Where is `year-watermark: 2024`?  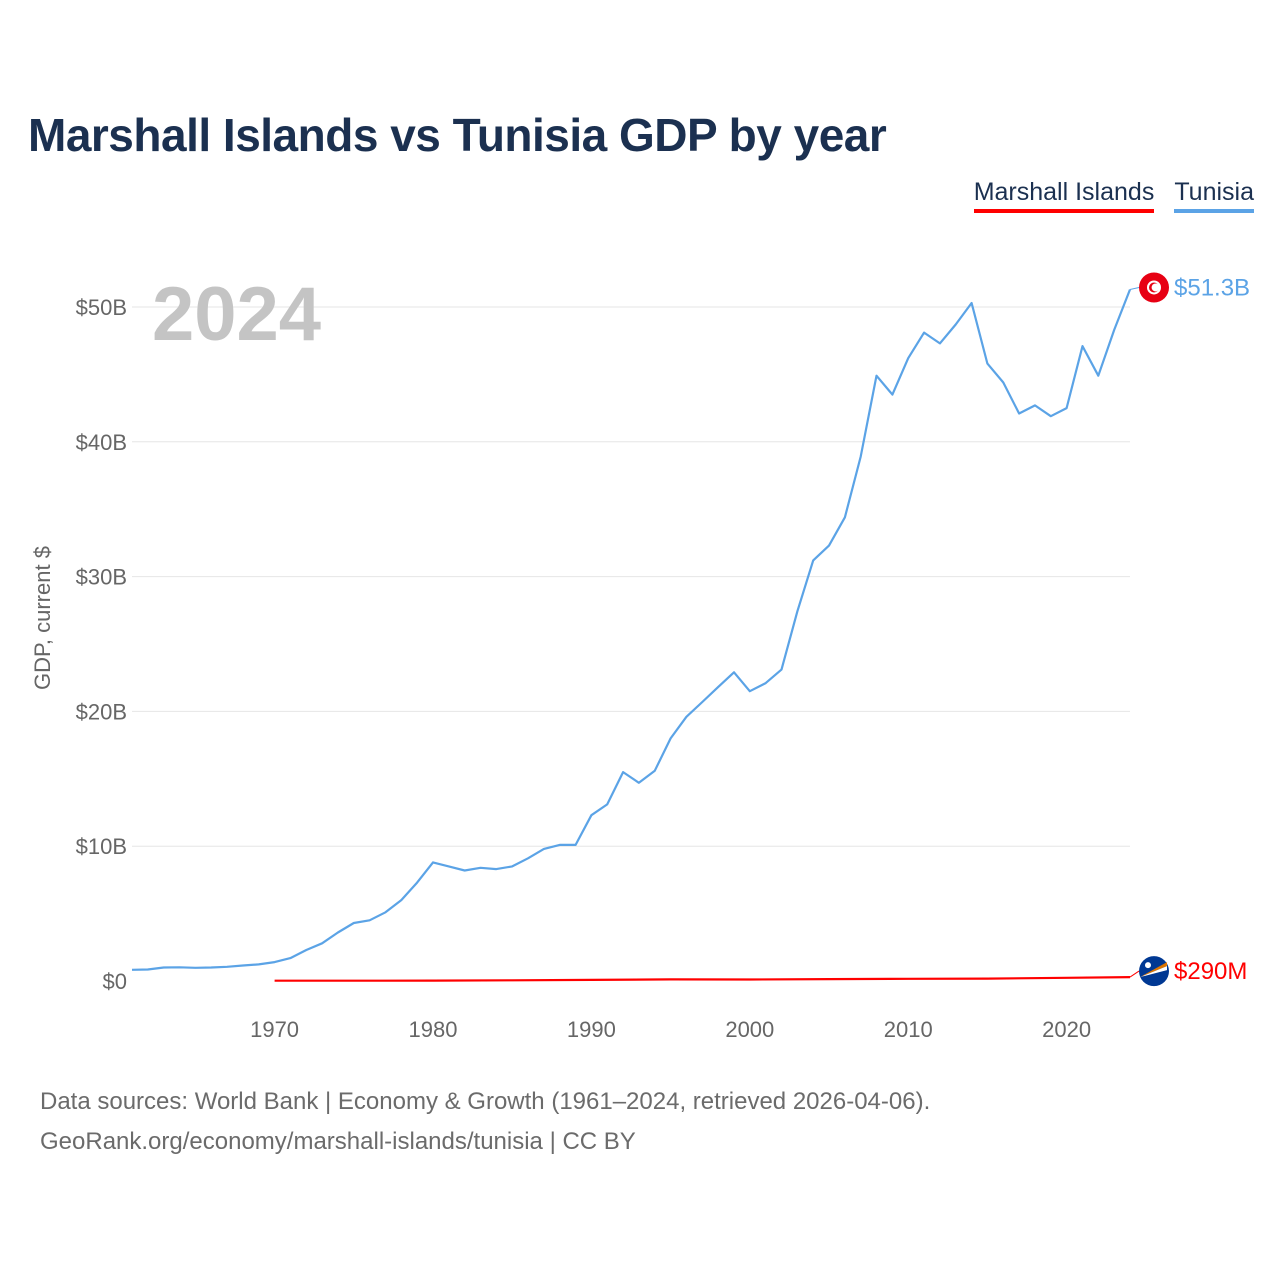 year-watermark: 2024 is located at coordinates (236, 314).